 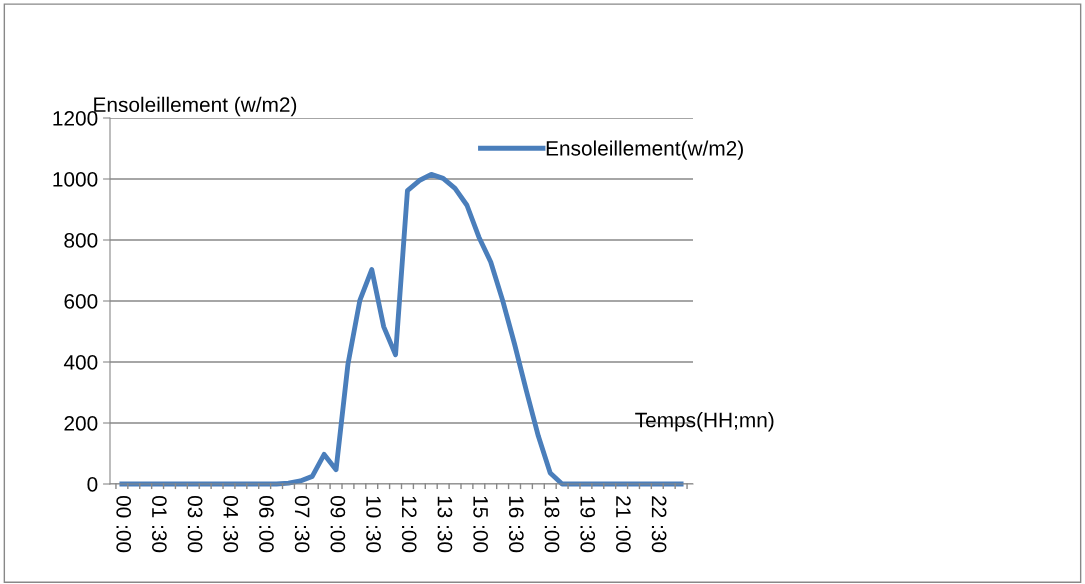 I want to click on y-tick-label: 800, so click(x=81, y=240).